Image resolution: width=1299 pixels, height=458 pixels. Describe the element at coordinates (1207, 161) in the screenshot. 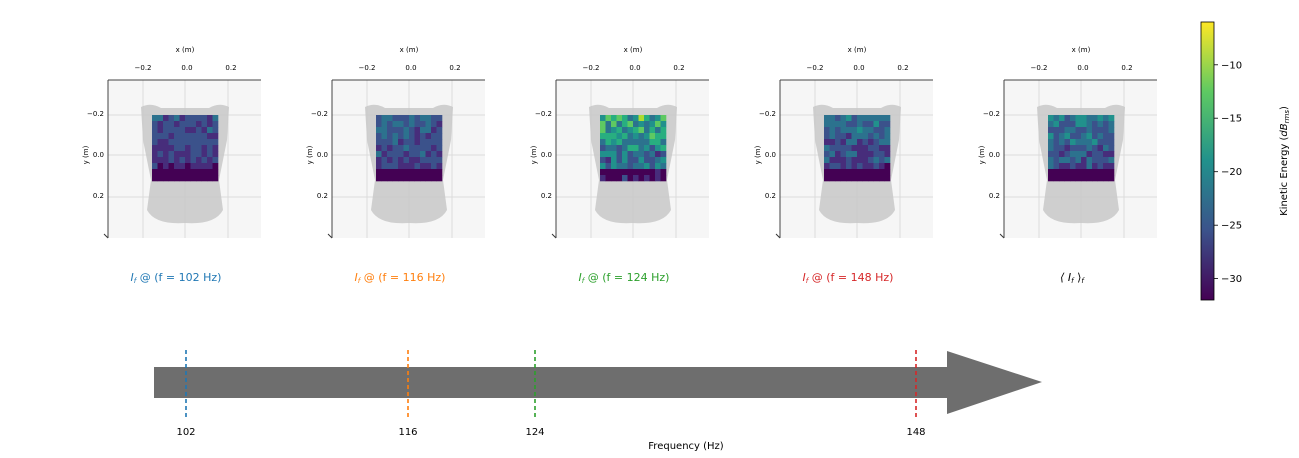

I see `colorbar-gradient` at that location.